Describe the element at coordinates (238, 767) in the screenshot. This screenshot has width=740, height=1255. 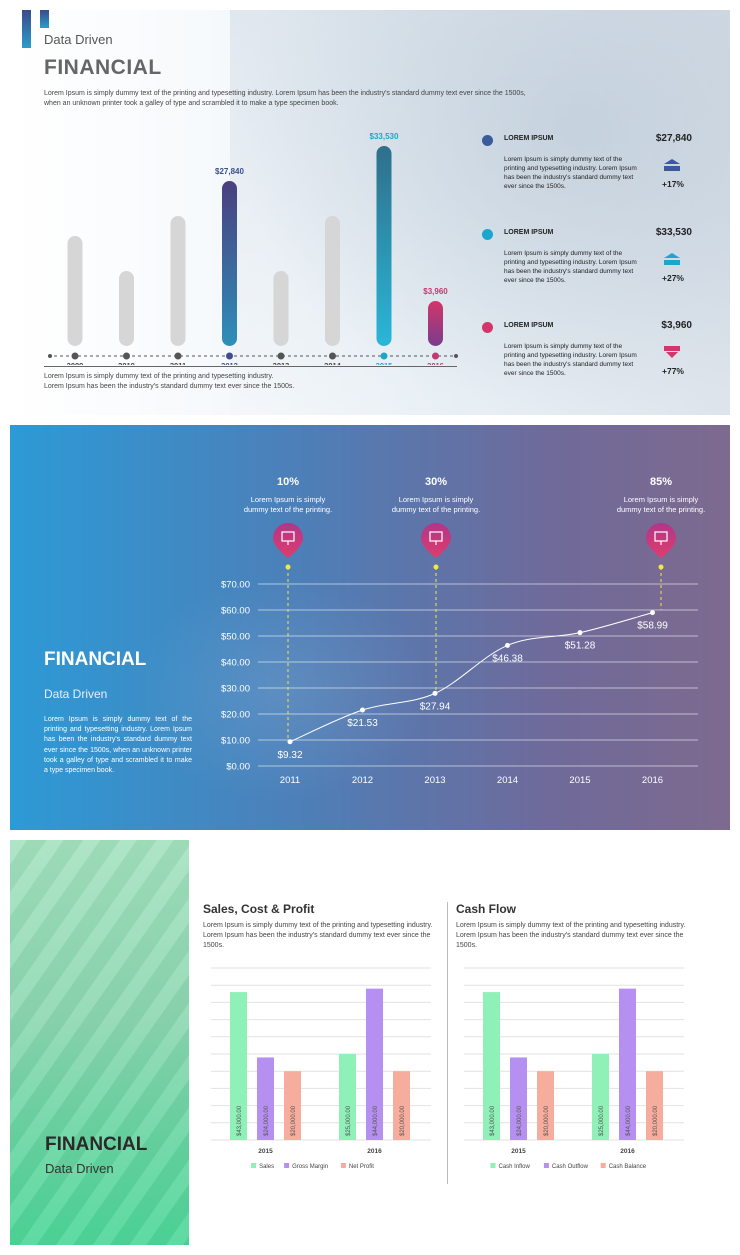
I see `y-tick-label: $0.00` at that location.